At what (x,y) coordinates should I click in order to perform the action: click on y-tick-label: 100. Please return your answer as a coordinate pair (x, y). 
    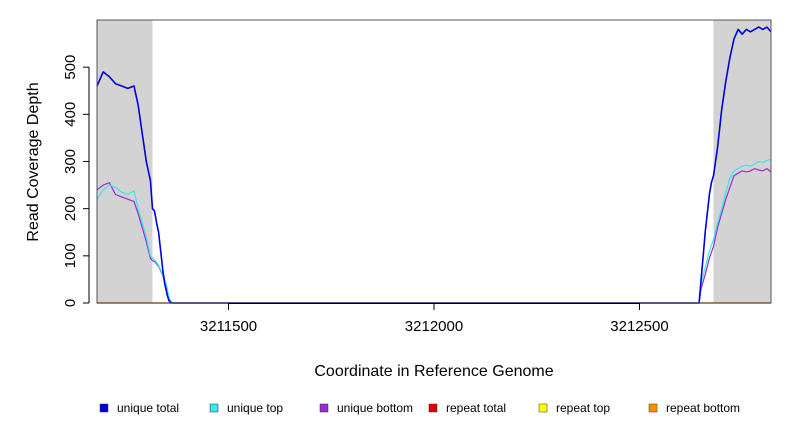
    Looking at the image, I should click on (70, 255).